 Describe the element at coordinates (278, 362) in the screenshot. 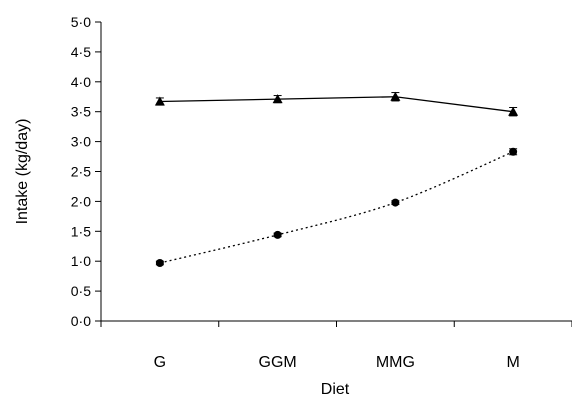

I see `x-tick-label: GGM` at that location.